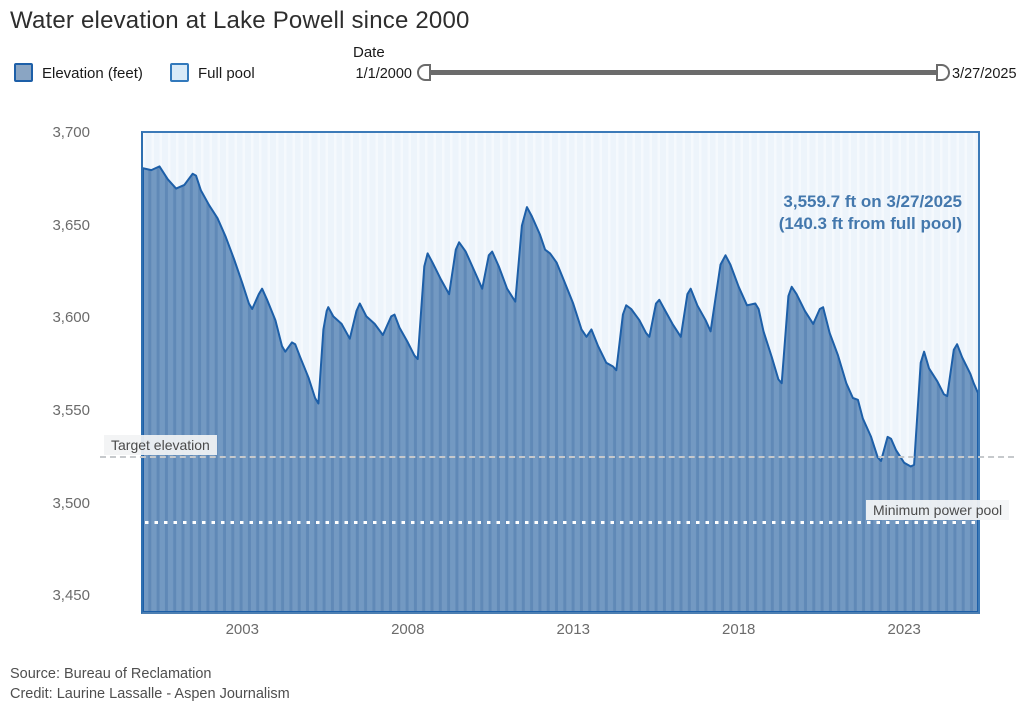  What do you see at coordinates (111, 674) in the screenshot?
I see `source-text: Source: Bureau of Reclamation` at bounding box center [111, 674].